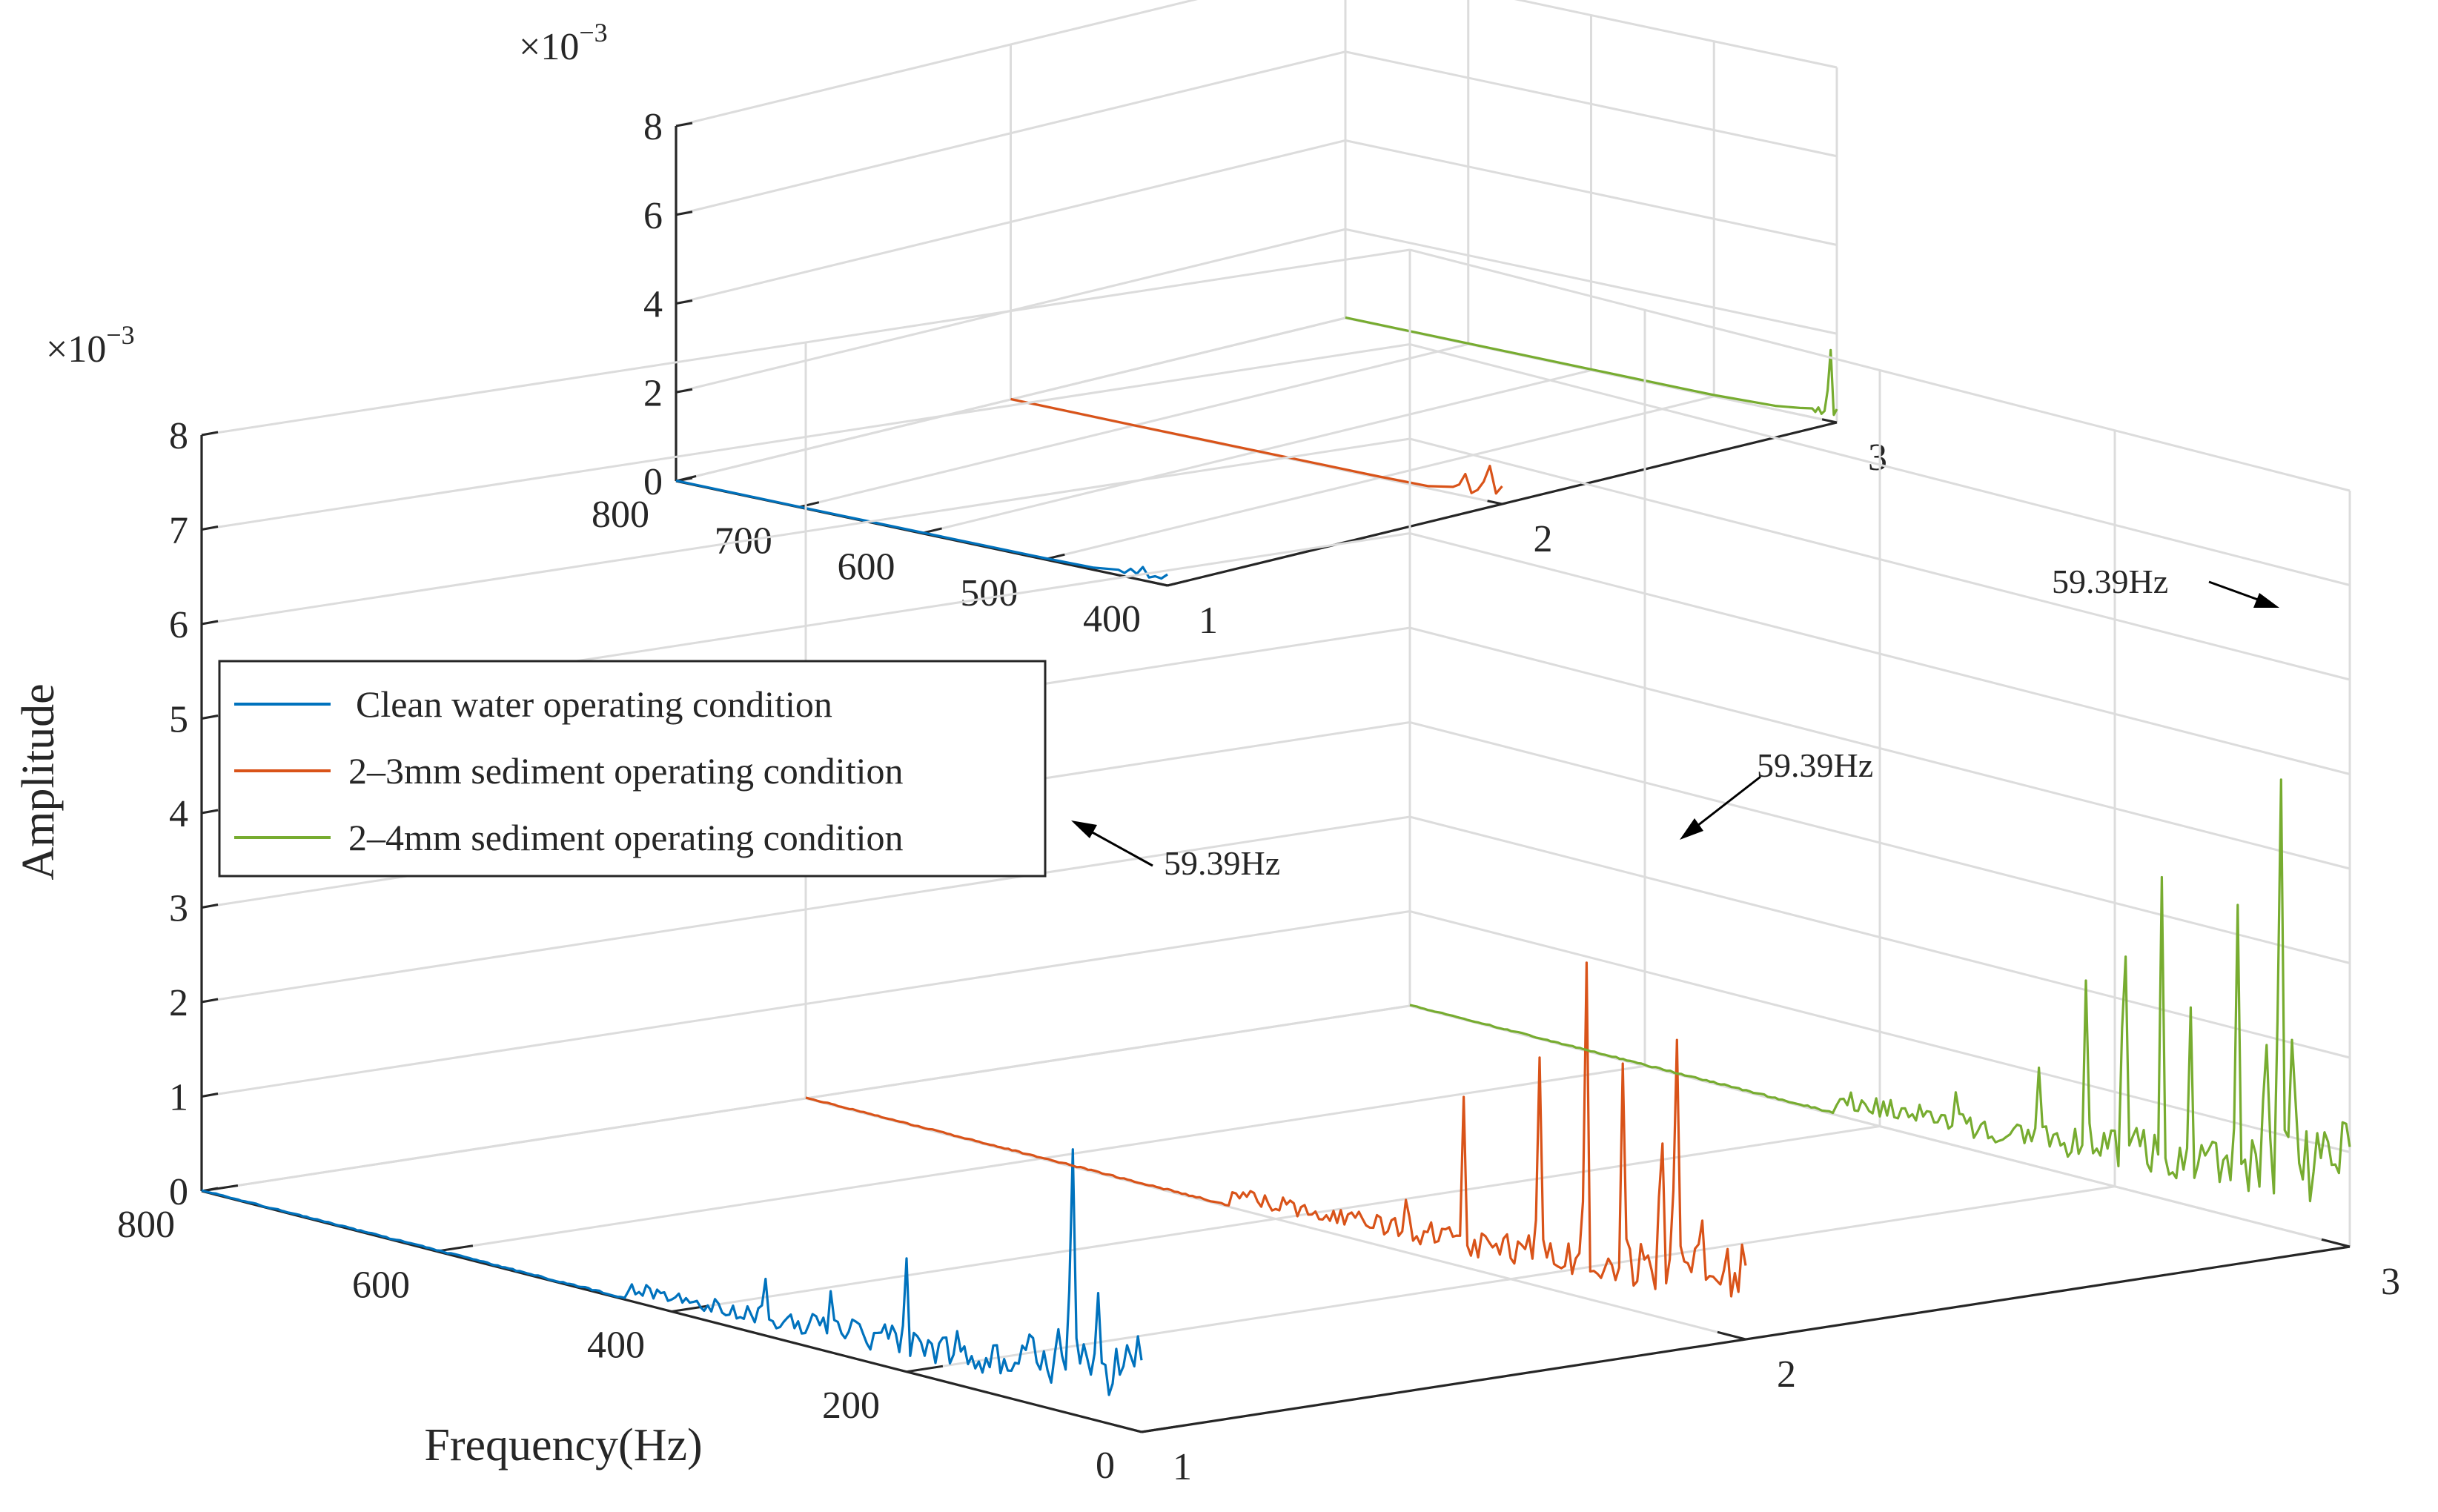  Describe the element at coordinates (178, 625) in the screenshot. I see `main-z-tick-label: 6` at that location.